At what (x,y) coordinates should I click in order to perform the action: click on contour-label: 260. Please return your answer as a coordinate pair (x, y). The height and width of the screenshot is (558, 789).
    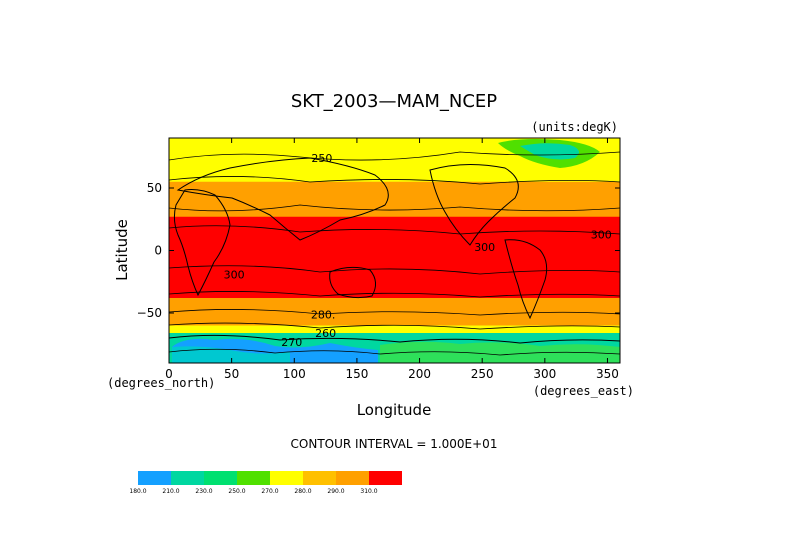
    Looking at the image, I should click on (325, 333).